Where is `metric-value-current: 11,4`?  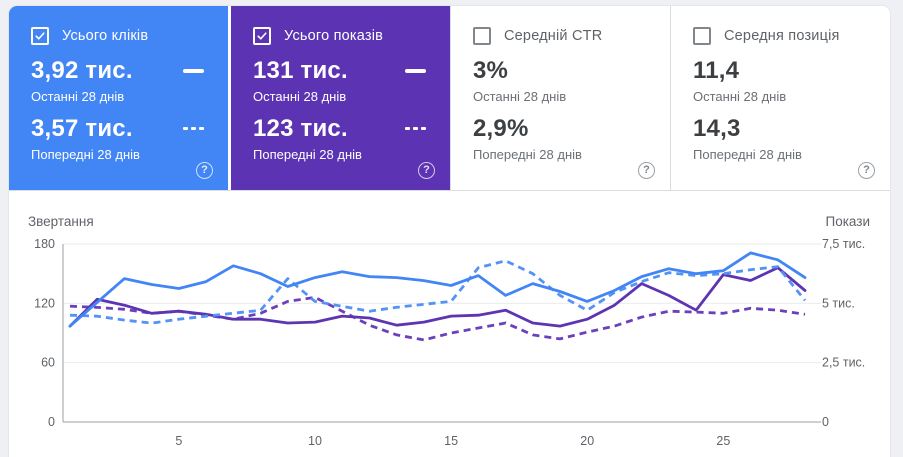 metric-value-current: 11,4 is located at coordinates (716, 70).